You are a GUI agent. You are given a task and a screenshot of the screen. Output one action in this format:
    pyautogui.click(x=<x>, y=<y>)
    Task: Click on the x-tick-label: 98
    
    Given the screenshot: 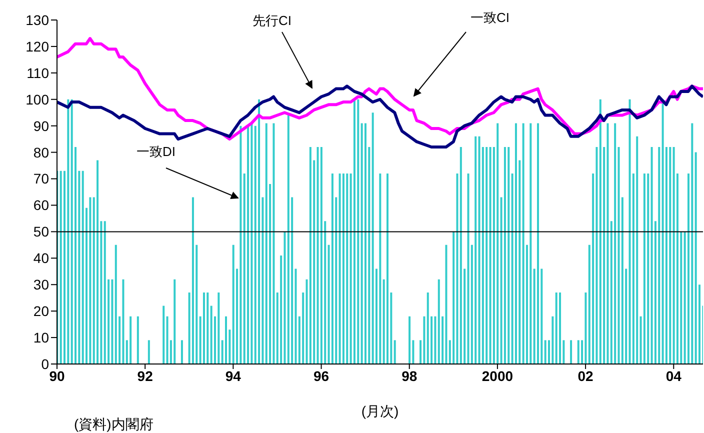 What is the action you would take?
    pyautogui.click(x=410, y=376)
    